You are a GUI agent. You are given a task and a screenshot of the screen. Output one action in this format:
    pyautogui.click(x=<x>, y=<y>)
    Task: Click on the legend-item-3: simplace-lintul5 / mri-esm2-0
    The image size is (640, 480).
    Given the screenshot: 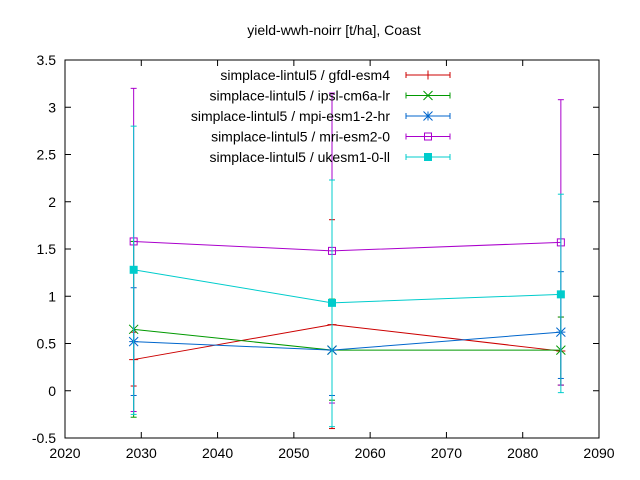 What is the action you would take?
    pyautogui.click(x=331, y=137)
    